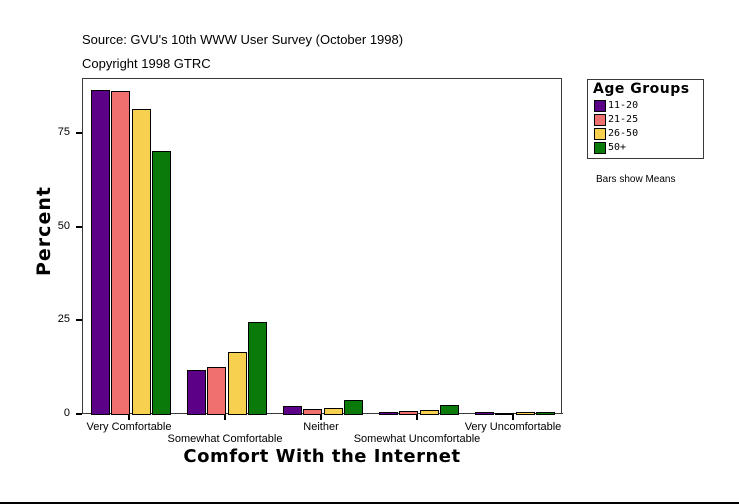 This screenshot has width=739, height=504. I want to click on legend-item-21-25: 21-25, so click(616, 119).